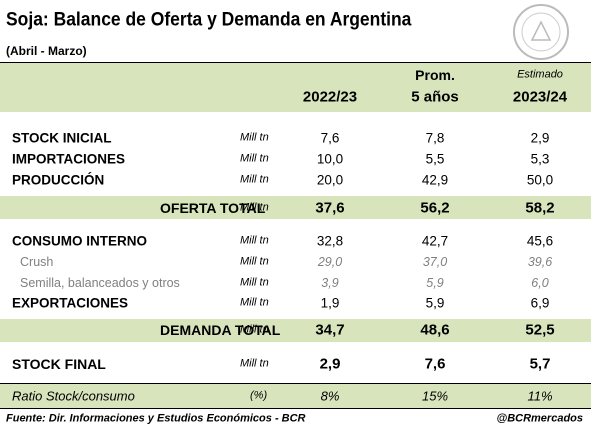 The image size is (591, 430). Describe the element at coordinates (259, 395) in the screenshot. I see `row-unit: (%)` at that location.